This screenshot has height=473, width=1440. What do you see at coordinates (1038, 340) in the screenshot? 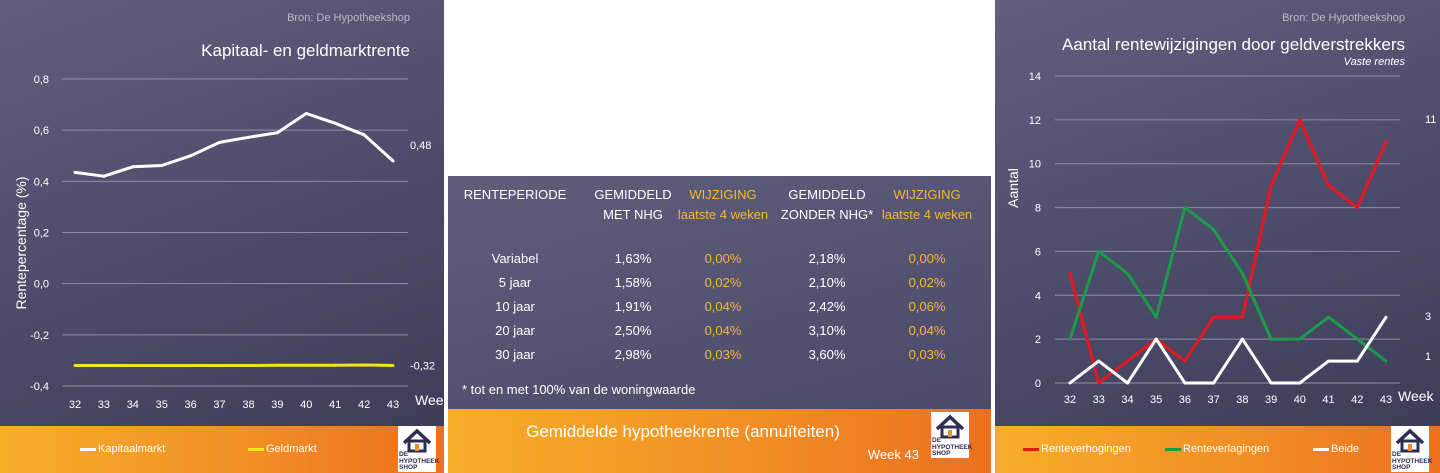
I see `y-tick-label: 2` at bounding box center [1038, 340].